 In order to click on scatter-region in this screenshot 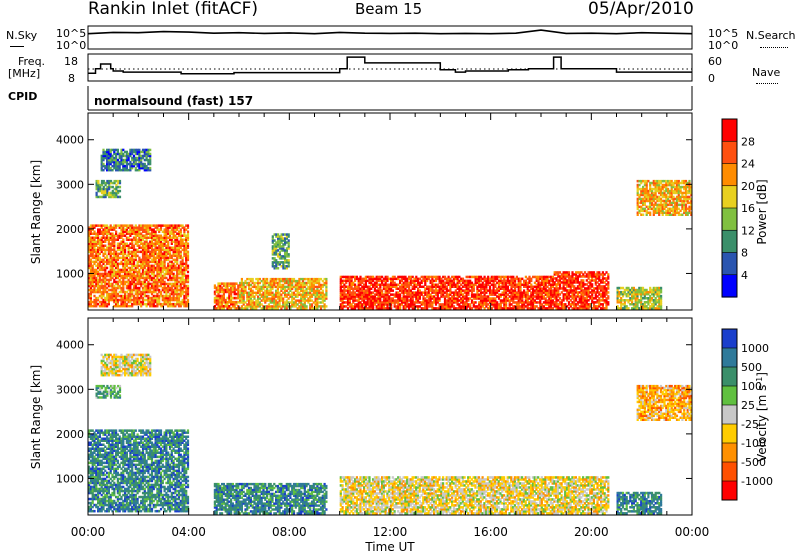, I will do `click(283, 293)`.